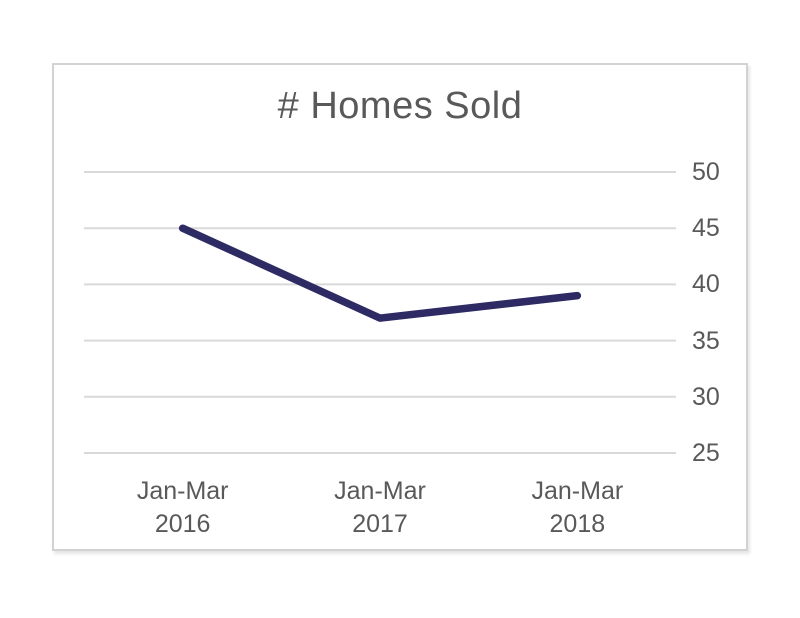 The image size is (800, 618). What do you see at coordinates (706, 284) in the screenshot?
I see `y-tick-label: 40` at bounding box center [706, 284].